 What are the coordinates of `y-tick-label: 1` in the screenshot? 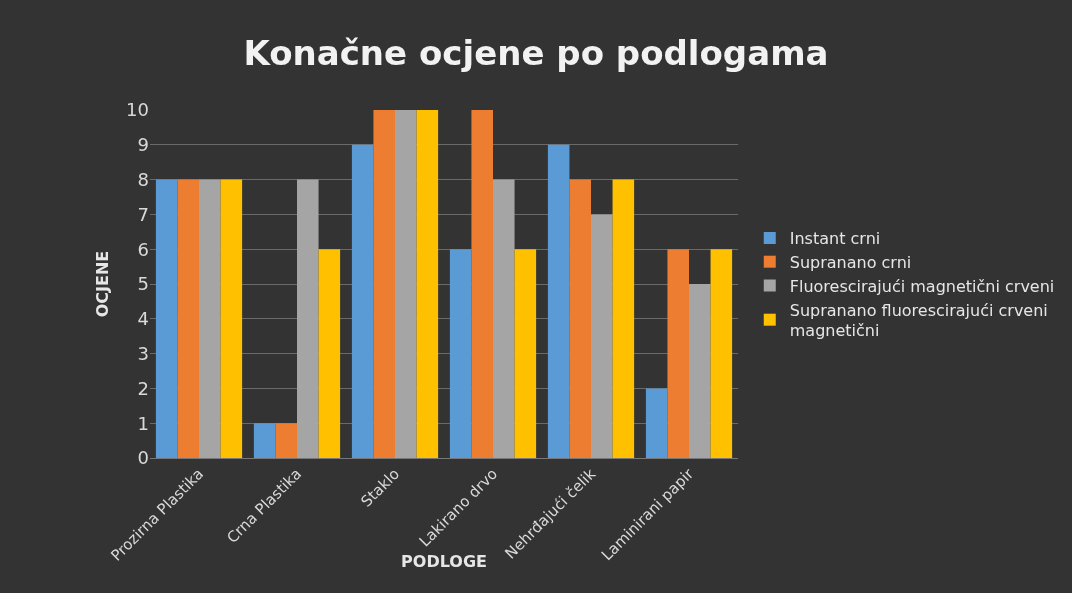 It's located at (143, 423).